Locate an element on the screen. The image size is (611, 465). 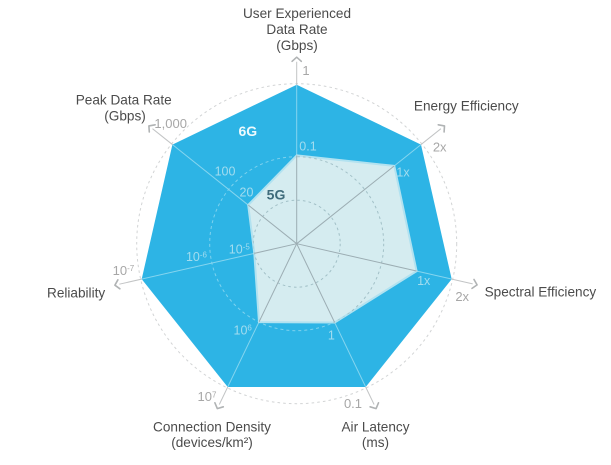
svg-text: Data Rate is located at coordinates (296, 29).